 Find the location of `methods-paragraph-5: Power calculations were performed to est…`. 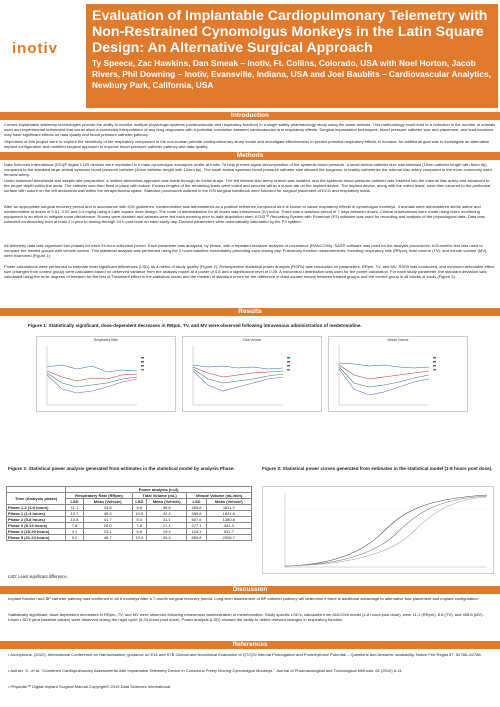

methods-paragraph-5: Power calculations were performed to est… is located at coordinates (249, 272).